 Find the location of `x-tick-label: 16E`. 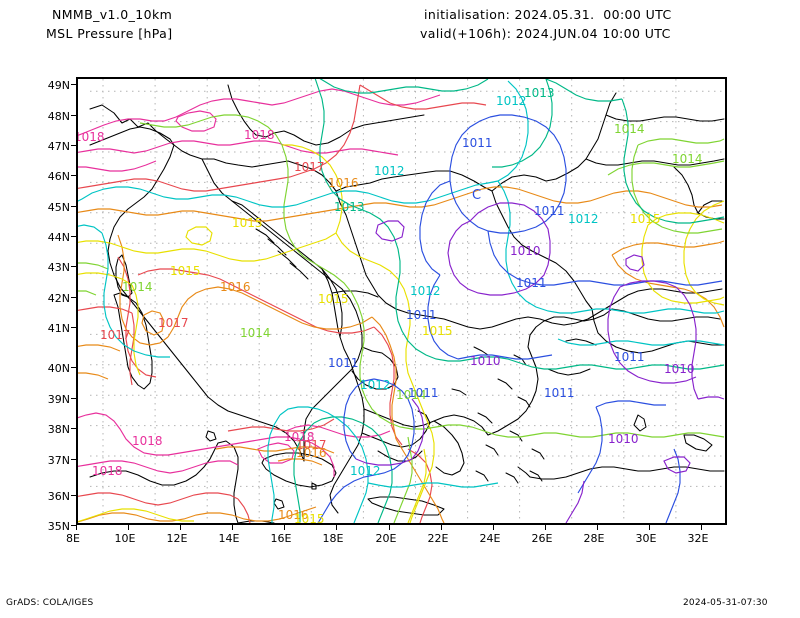

x-tick-label: 16E is located at coordinates (281, 538).